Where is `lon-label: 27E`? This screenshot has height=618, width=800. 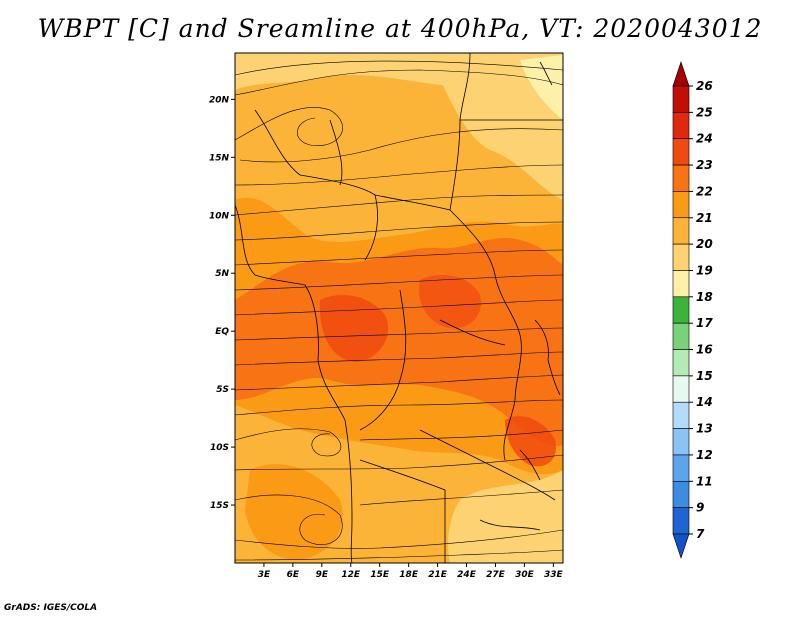 lon-label: 27E is located at coordinates (496, 575).